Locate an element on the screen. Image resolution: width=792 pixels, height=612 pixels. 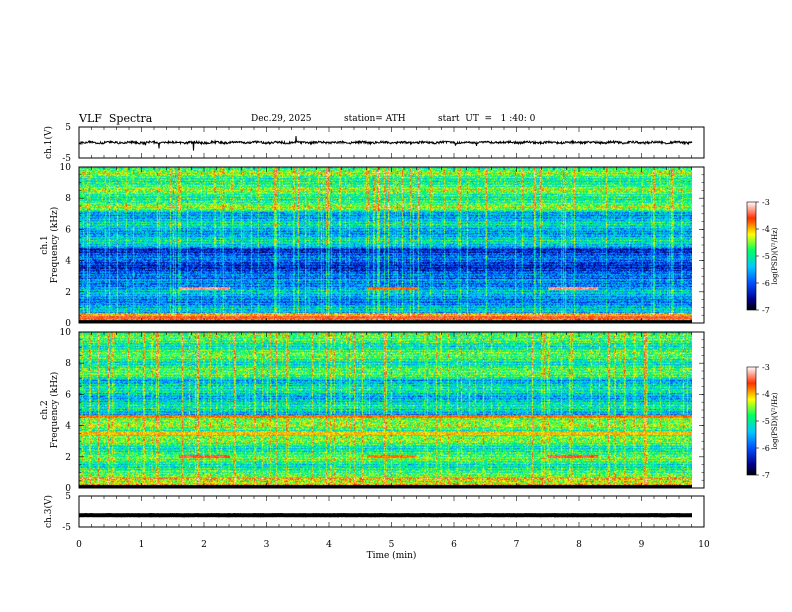
chart-title: VLF Spectra is located at coordinates (116, 118).